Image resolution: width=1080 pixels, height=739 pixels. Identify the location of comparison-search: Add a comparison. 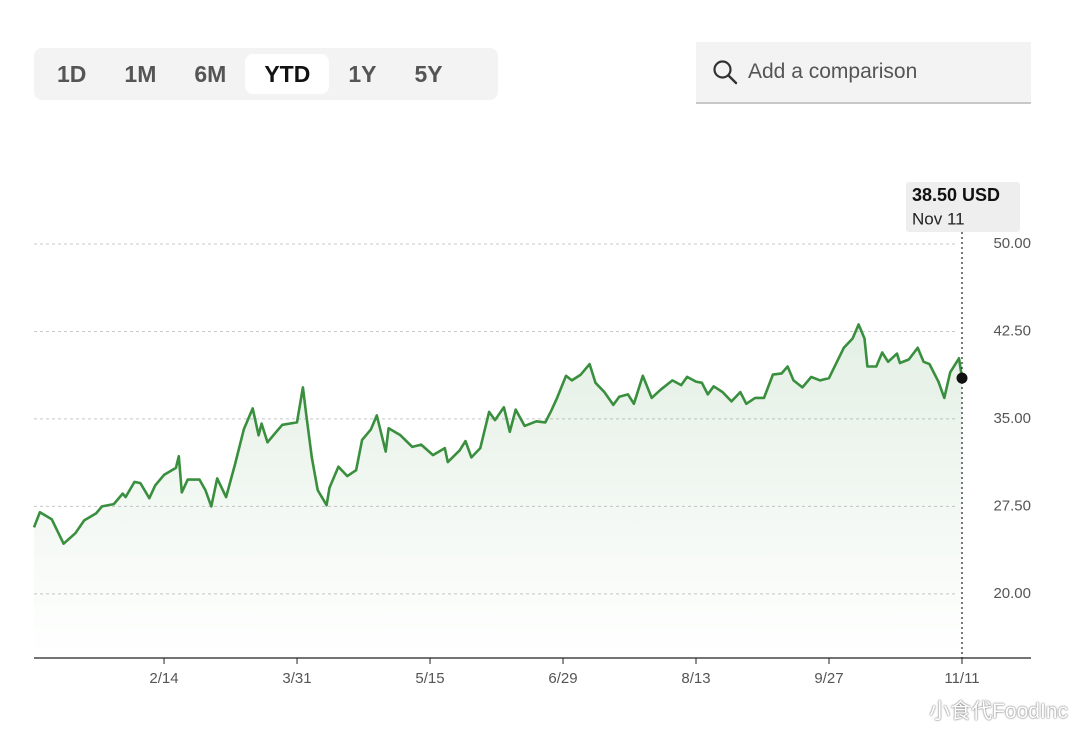
(863, 73).